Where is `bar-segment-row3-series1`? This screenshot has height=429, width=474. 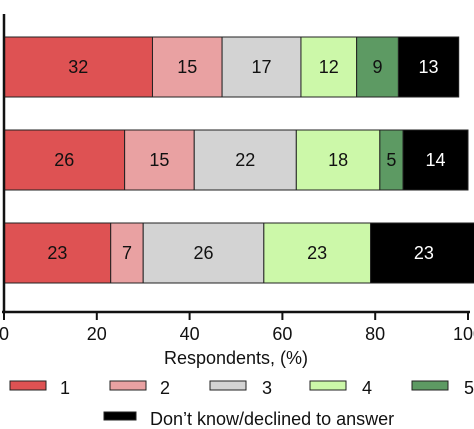
bar-segment-row3-series1 is located at coordinates (57, 253).